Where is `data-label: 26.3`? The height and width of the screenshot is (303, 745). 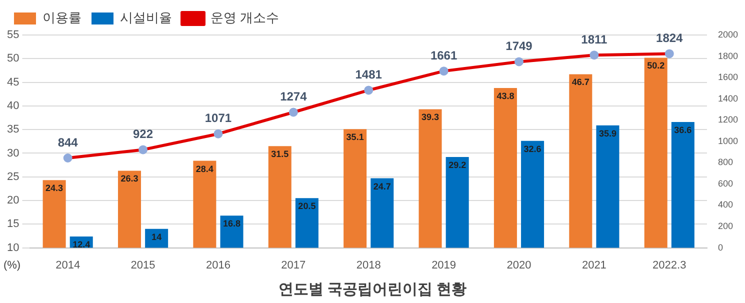
data-label: 26.3 is located at coordinates (129, 179).